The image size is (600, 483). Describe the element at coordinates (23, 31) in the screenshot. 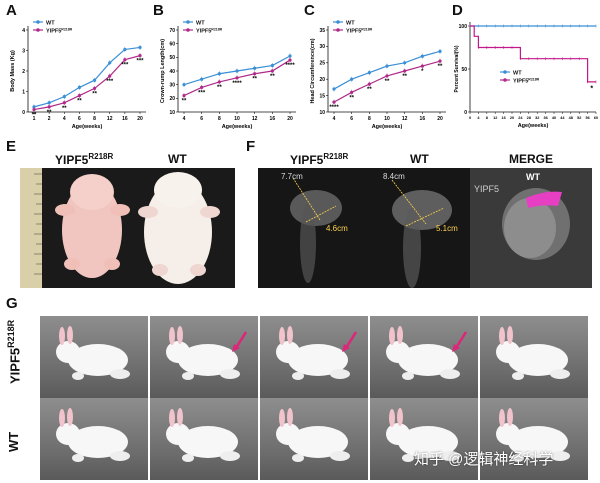

I see `y-tick-label: 4` at that location.